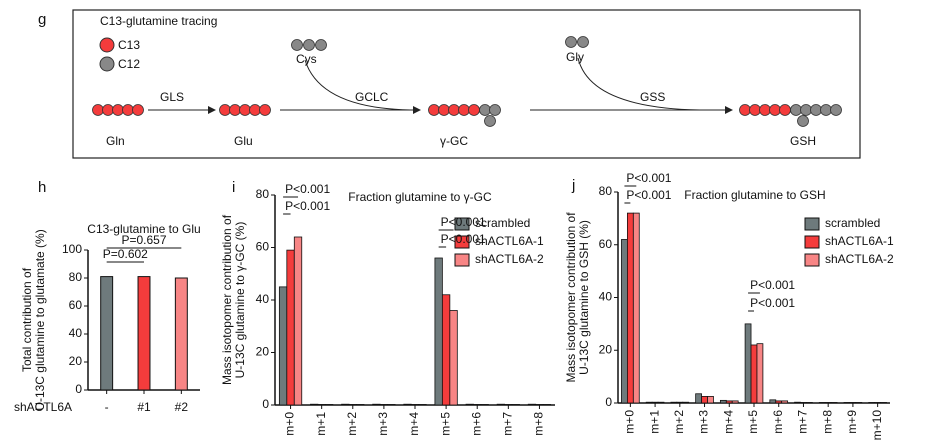  Describe the element at coordinates (652, 97) in the screenshot. I see `enzyme: GSS` at that location.